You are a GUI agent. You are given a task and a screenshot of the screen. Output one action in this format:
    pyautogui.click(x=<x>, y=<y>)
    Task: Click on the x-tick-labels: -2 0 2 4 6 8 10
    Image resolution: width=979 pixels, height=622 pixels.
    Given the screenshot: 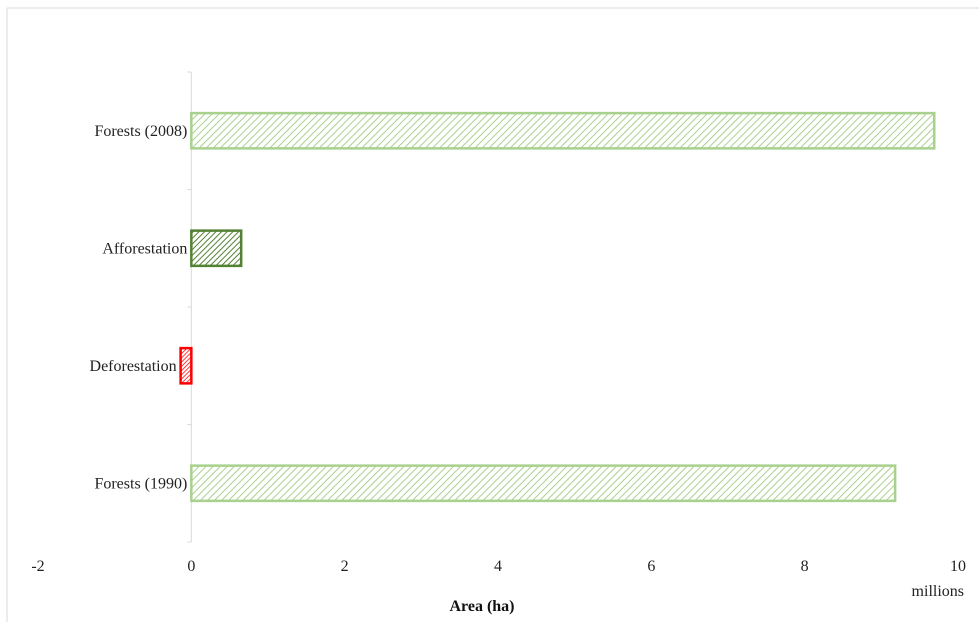 What is the action you would take?
    pyautogui.click(x=498, y=566)
    